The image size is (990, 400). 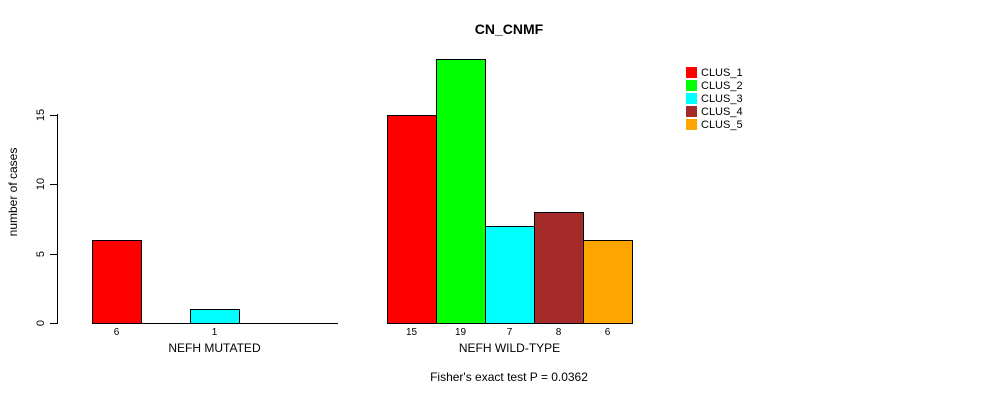 I want to click on legend-label: CLUS_5, so click(x=722, y=124).